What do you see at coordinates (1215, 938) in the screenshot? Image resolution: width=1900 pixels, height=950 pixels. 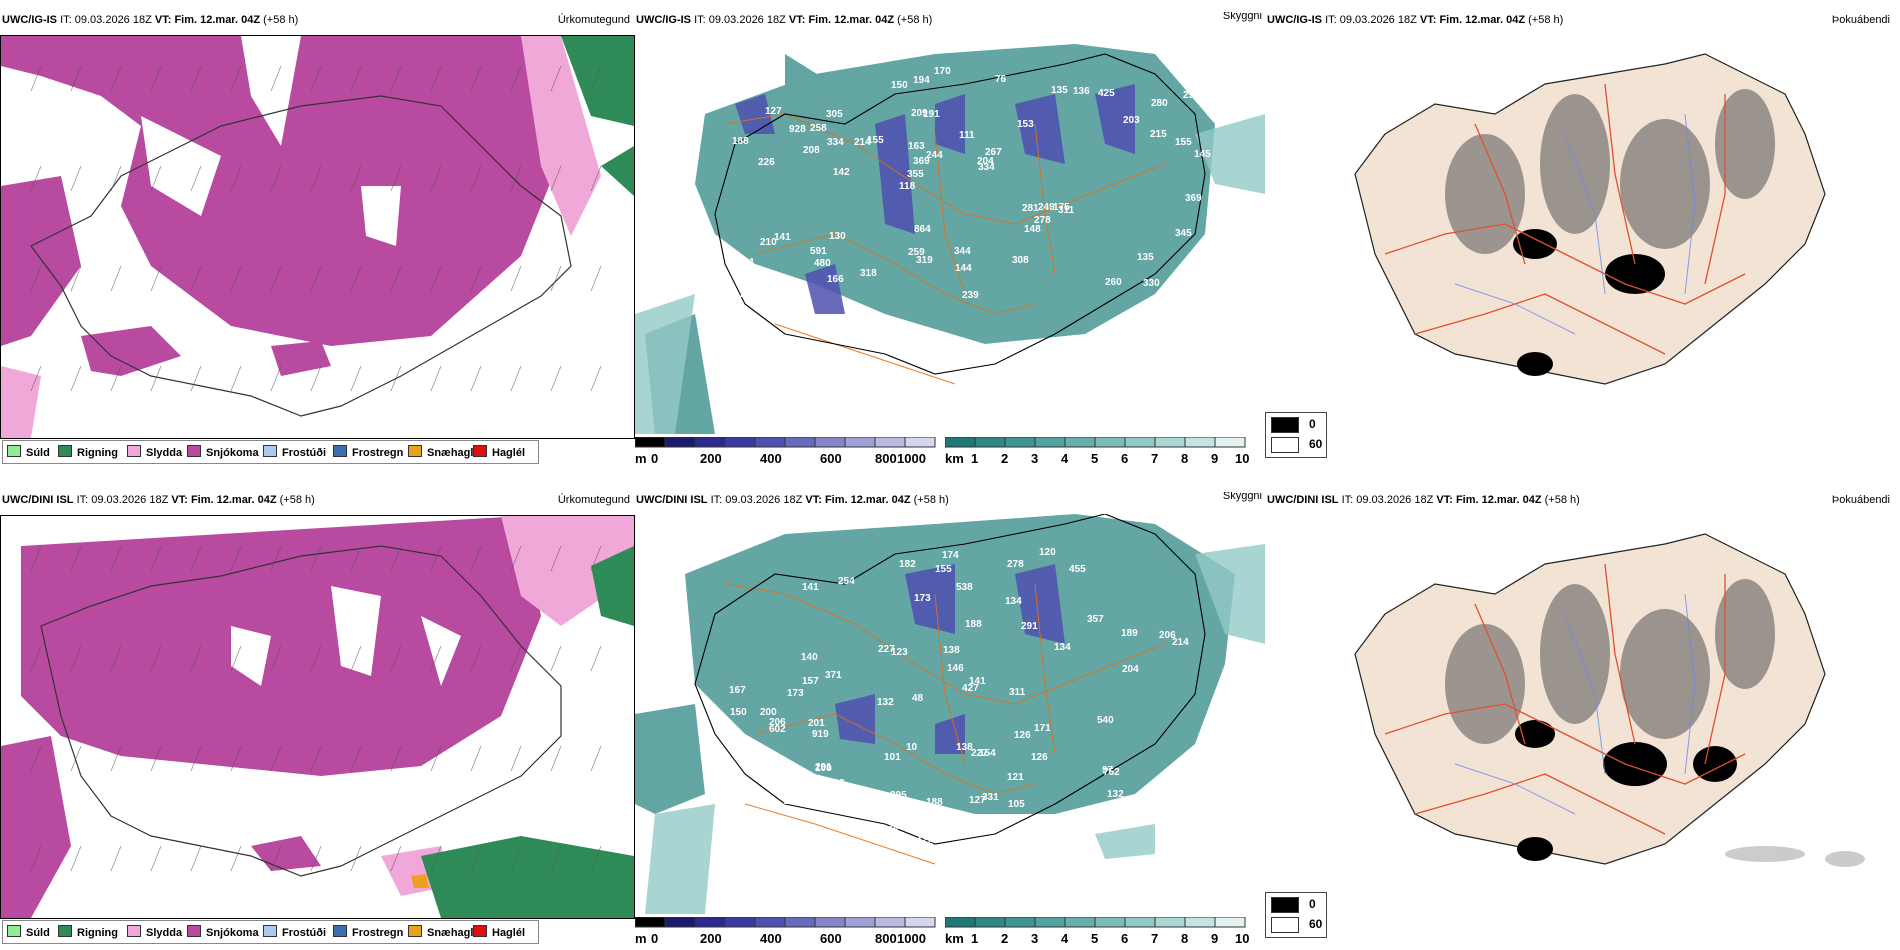 I see `colorbar-tick: 9` at bounding box center [1215, 938].